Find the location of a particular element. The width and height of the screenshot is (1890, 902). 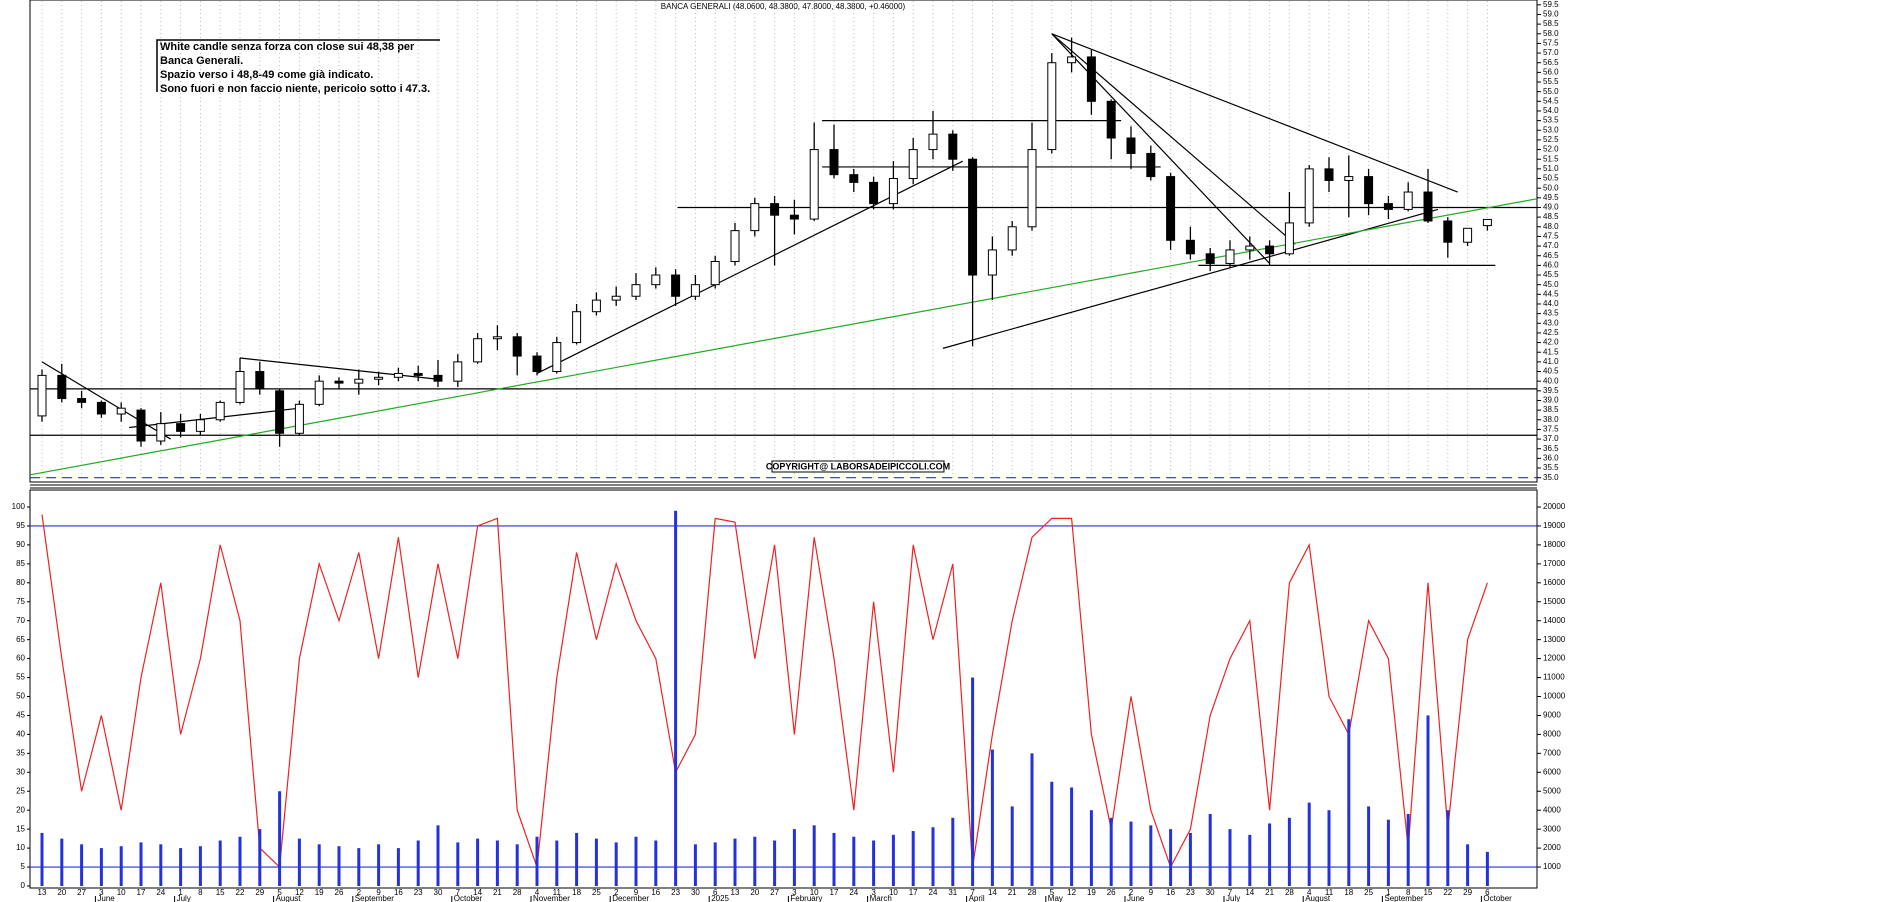

x-tick-label: 14 is located at coordinates (992, 892).